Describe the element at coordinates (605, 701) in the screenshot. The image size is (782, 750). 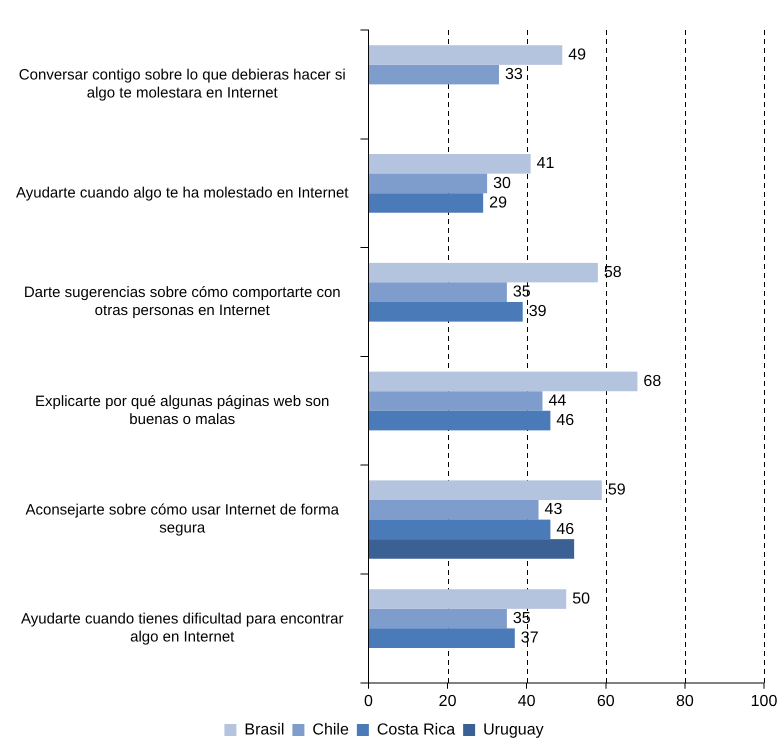
I see `x-tick-label: 60` at that location.